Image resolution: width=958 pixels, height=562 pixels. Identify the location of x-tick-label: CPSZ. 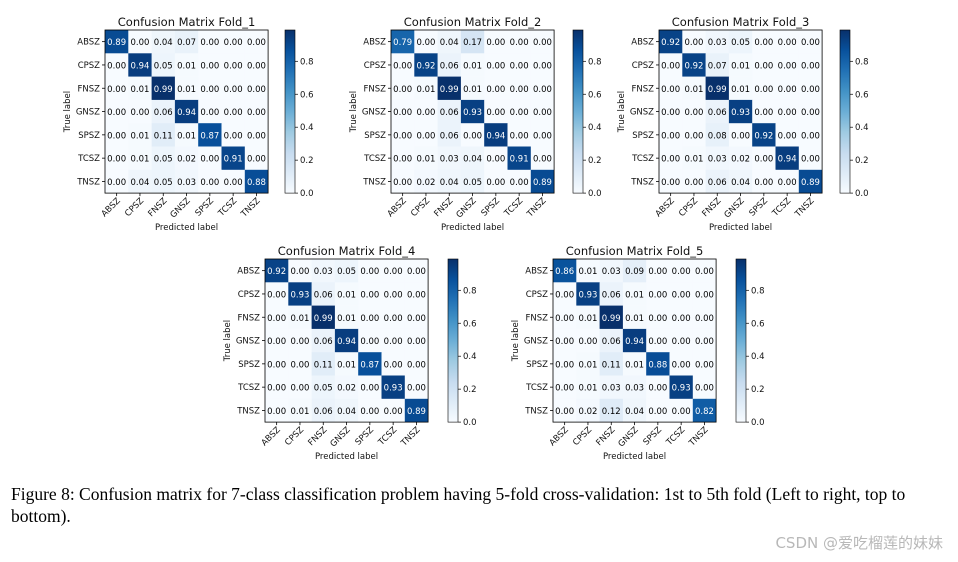
(420, 207).